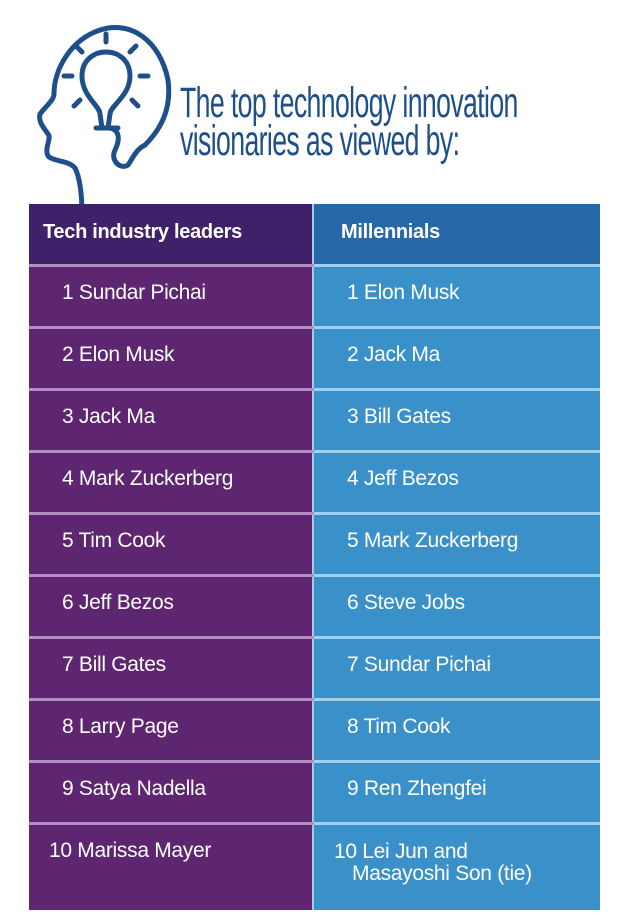 Image resolution: width=623 pixels, height=917 pixels. Describe the element at coordinates (118, 602) in the screenshot. I see `leaders-entry-text: 6 Jeff Bezos` at that location.